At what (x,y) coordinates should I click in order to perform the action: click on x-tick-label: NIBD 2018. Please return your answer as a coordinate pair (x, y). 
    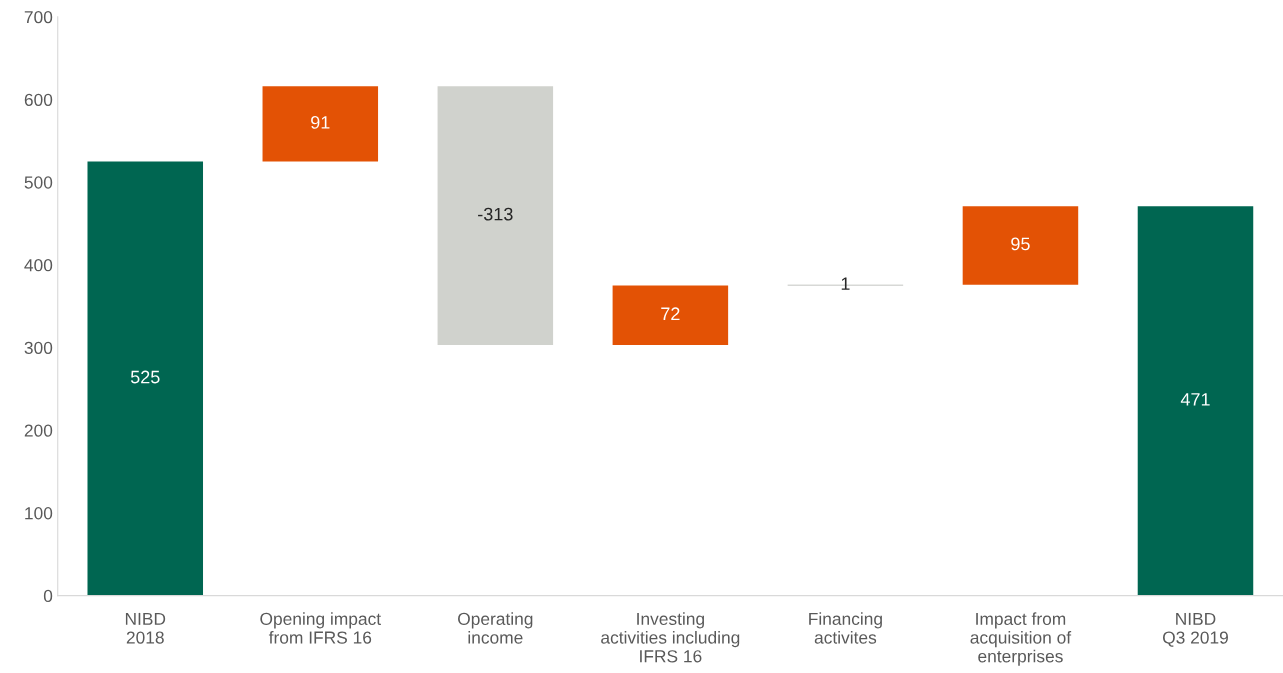
    Looking at the image, I should click on (145, 628).